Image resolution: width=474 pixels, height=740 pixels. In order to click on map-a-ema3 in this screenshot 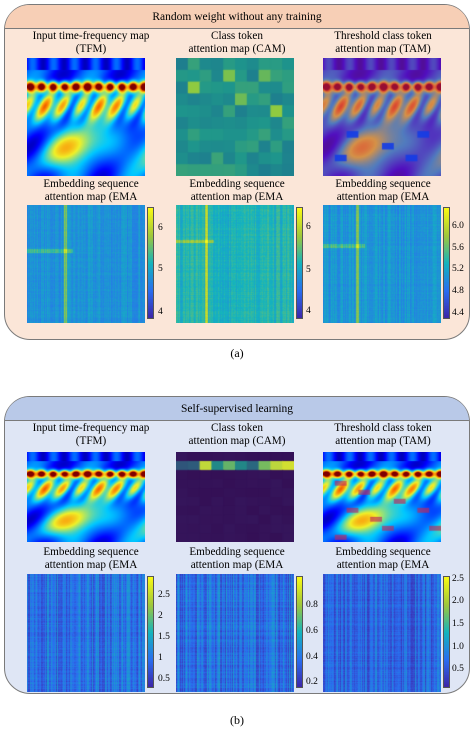, I will do `click(382, 264)`.